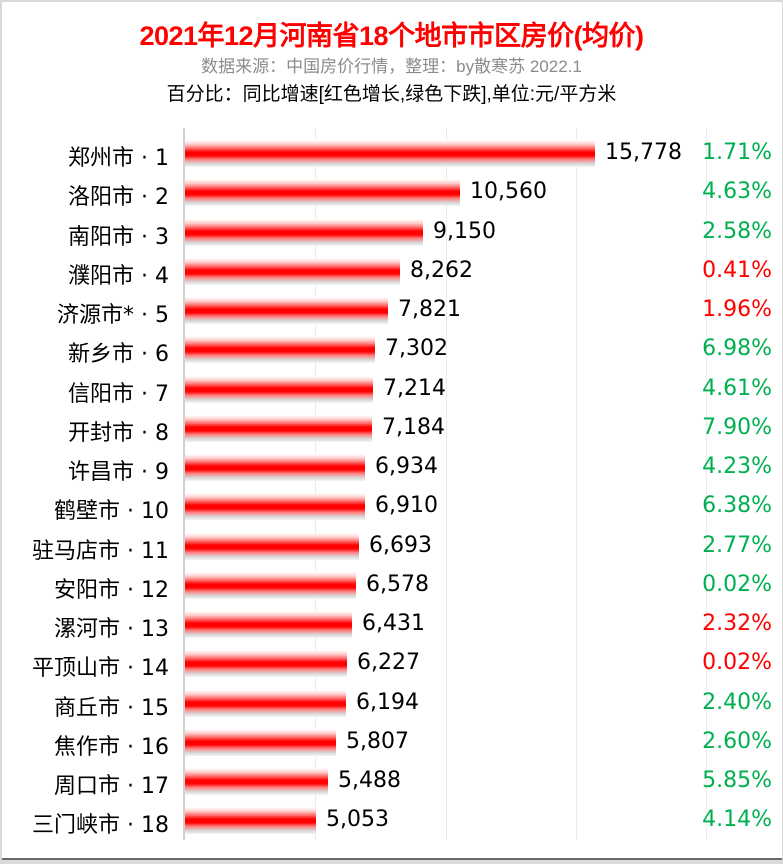 The image size is (783, 864). What do you see at coordinates (184, 484) in the screenshot?
I see `y-axis-line` at bounding box center [184, 484].